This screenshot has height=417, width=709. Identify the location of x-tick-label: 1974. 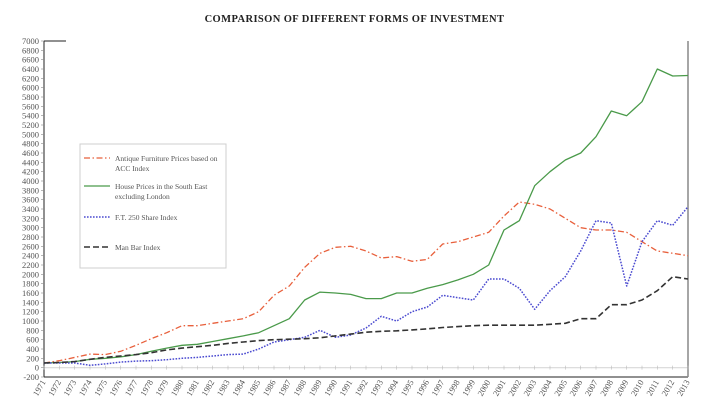
(86, 387).